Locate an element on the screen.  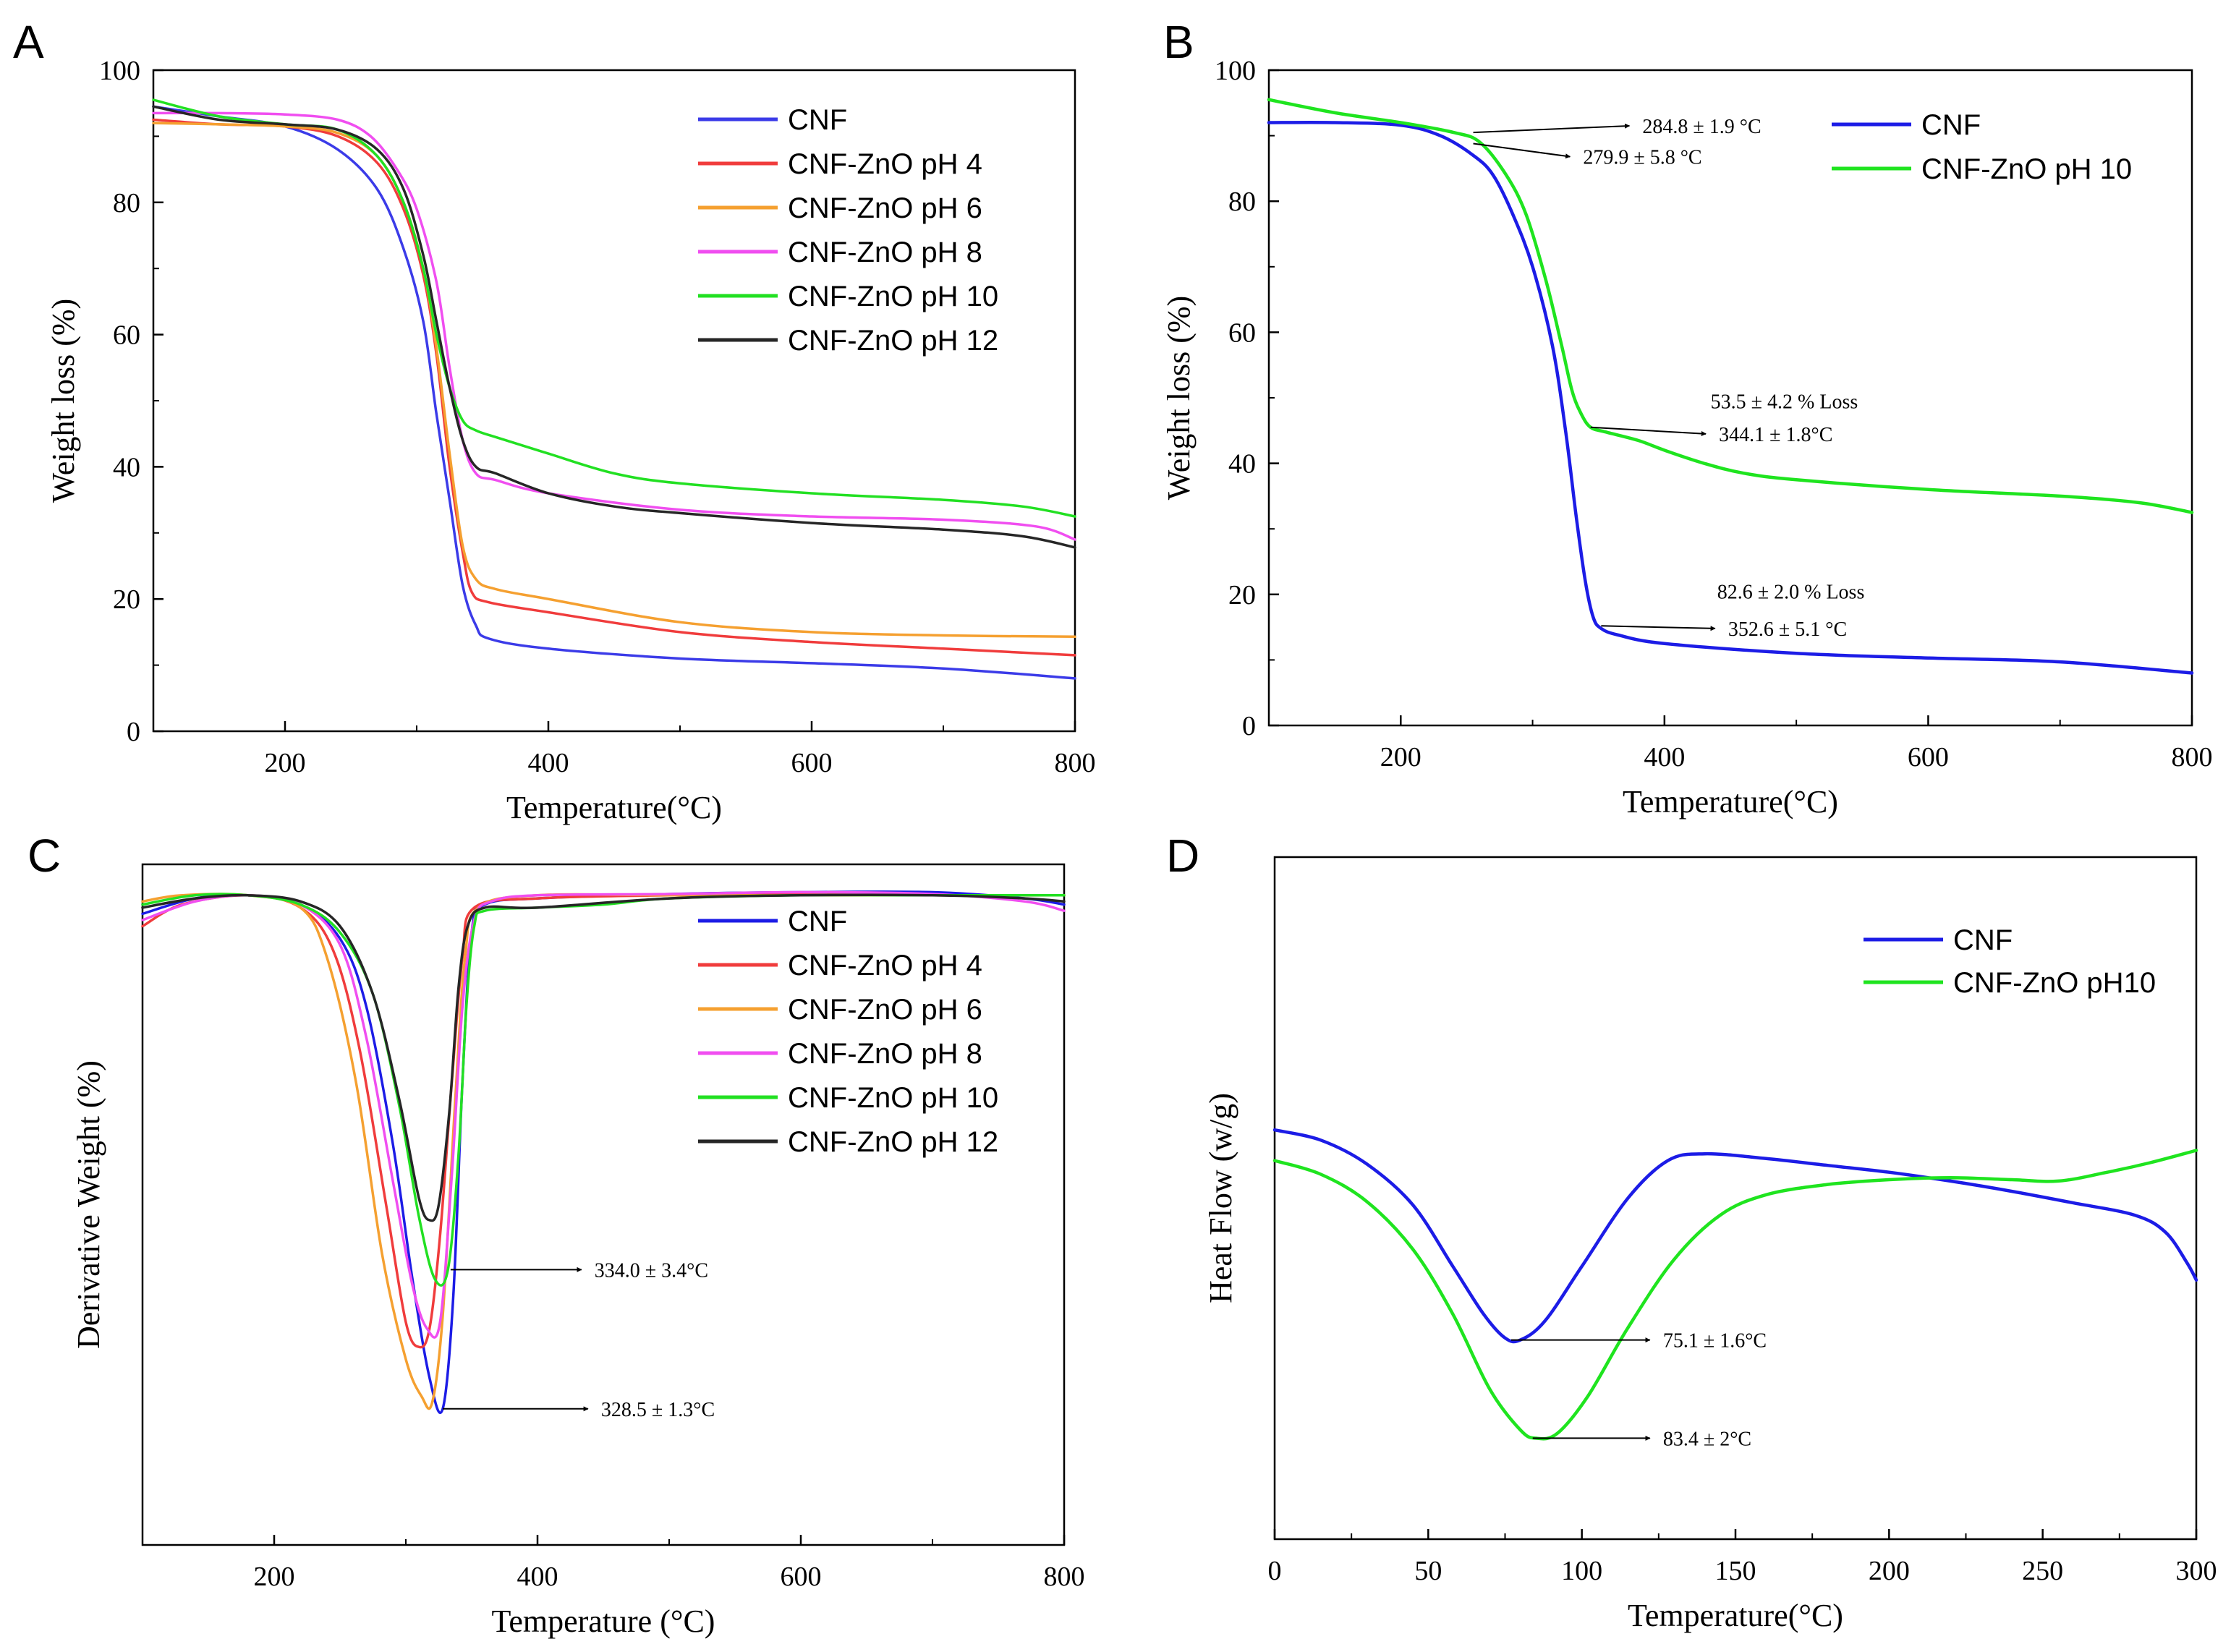
panel-letter: A is located at coordinates (28, 42).